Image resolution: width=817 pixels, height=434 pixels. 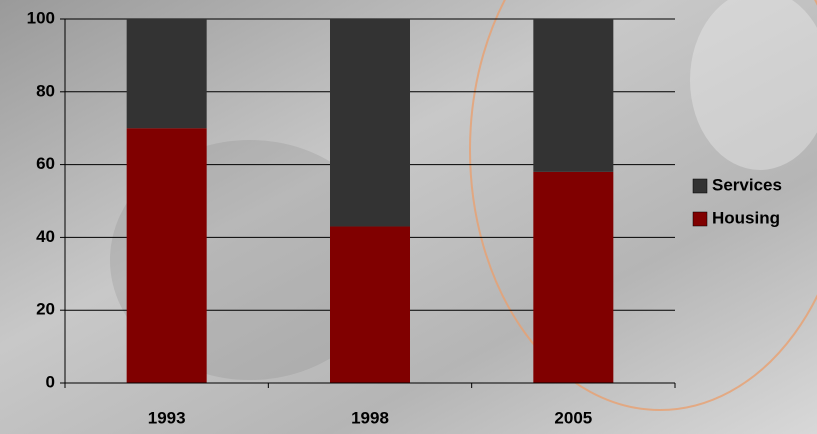 What do you see at coordinates (167, 417) in the screenshot?
I see `x-tick-label: 1993` at bounding box center [167, 417].